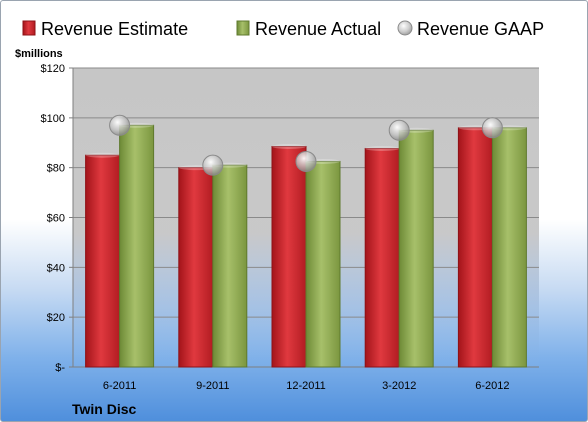  Describe the element at coordinates (104, 409) in the screenshot. I see `company-name: Twin Disc` at that location.